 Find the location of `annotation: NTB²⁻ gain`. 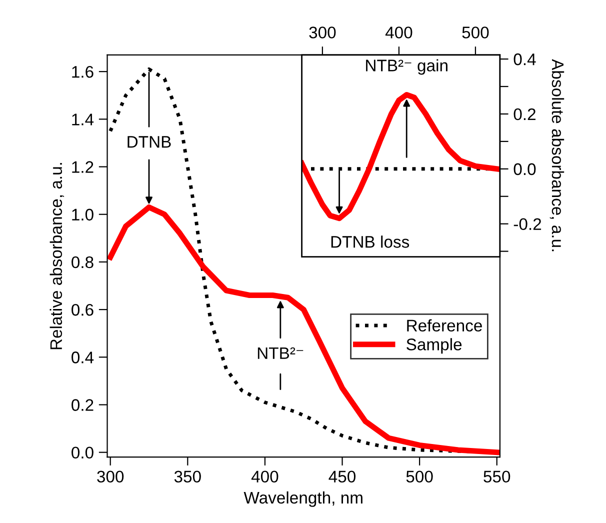

annotation: NTB²⁻ gain is located at coordinates (407, 67).